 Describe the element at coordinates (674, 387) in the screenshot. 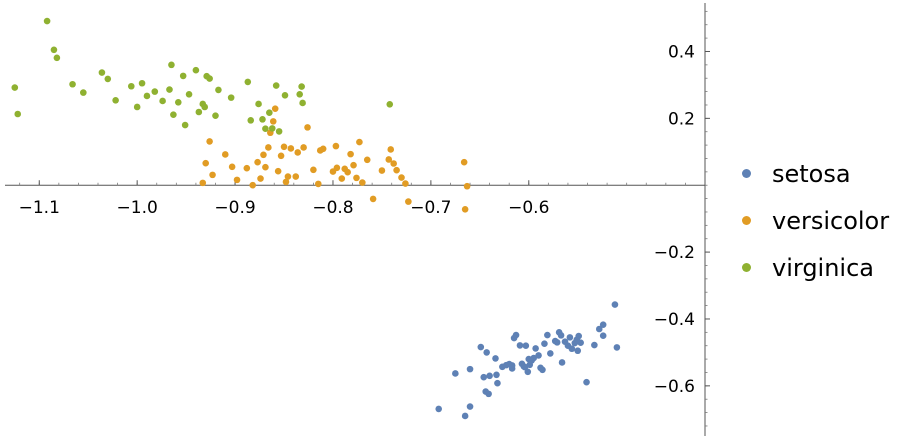

I see `y-tick-label: −0.6` at that location.